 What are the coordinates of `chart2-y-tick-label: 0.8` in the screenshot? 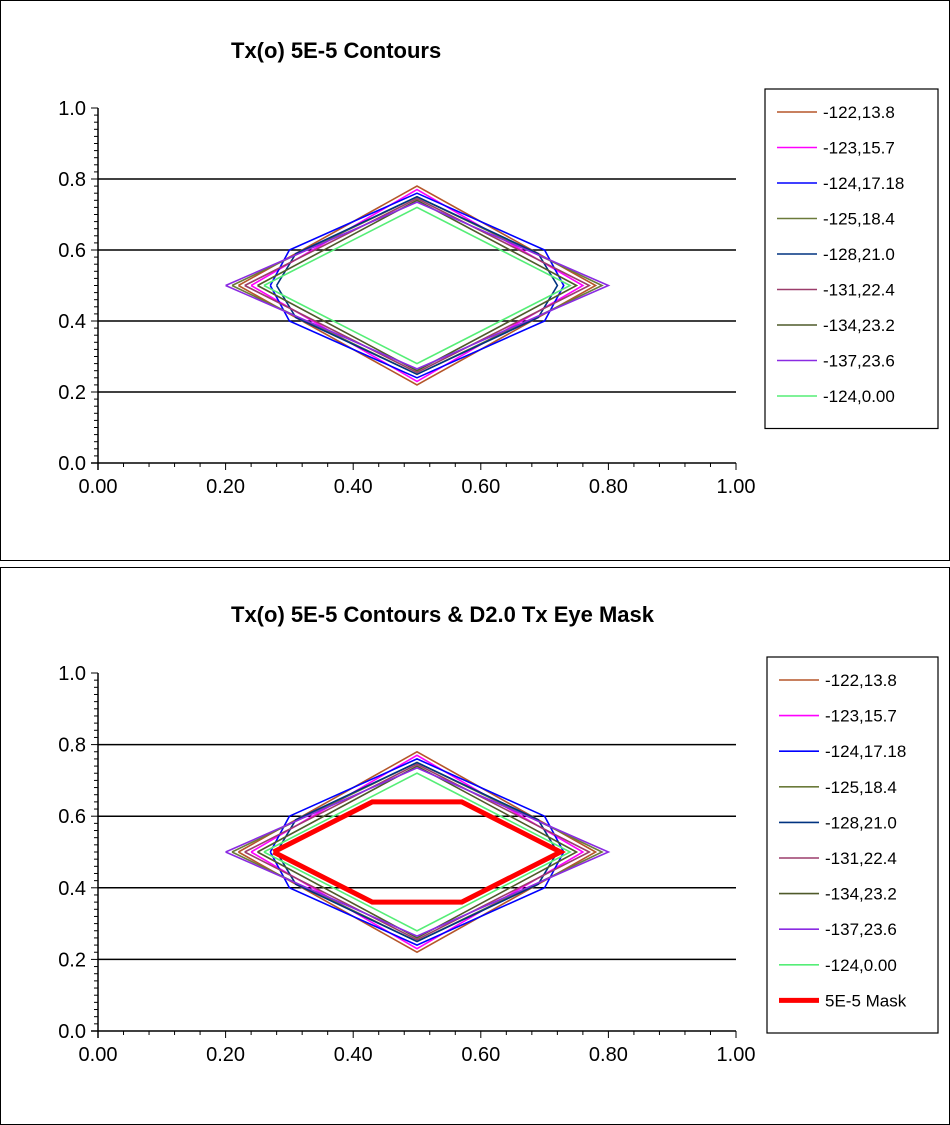 It's located at (72, 746).